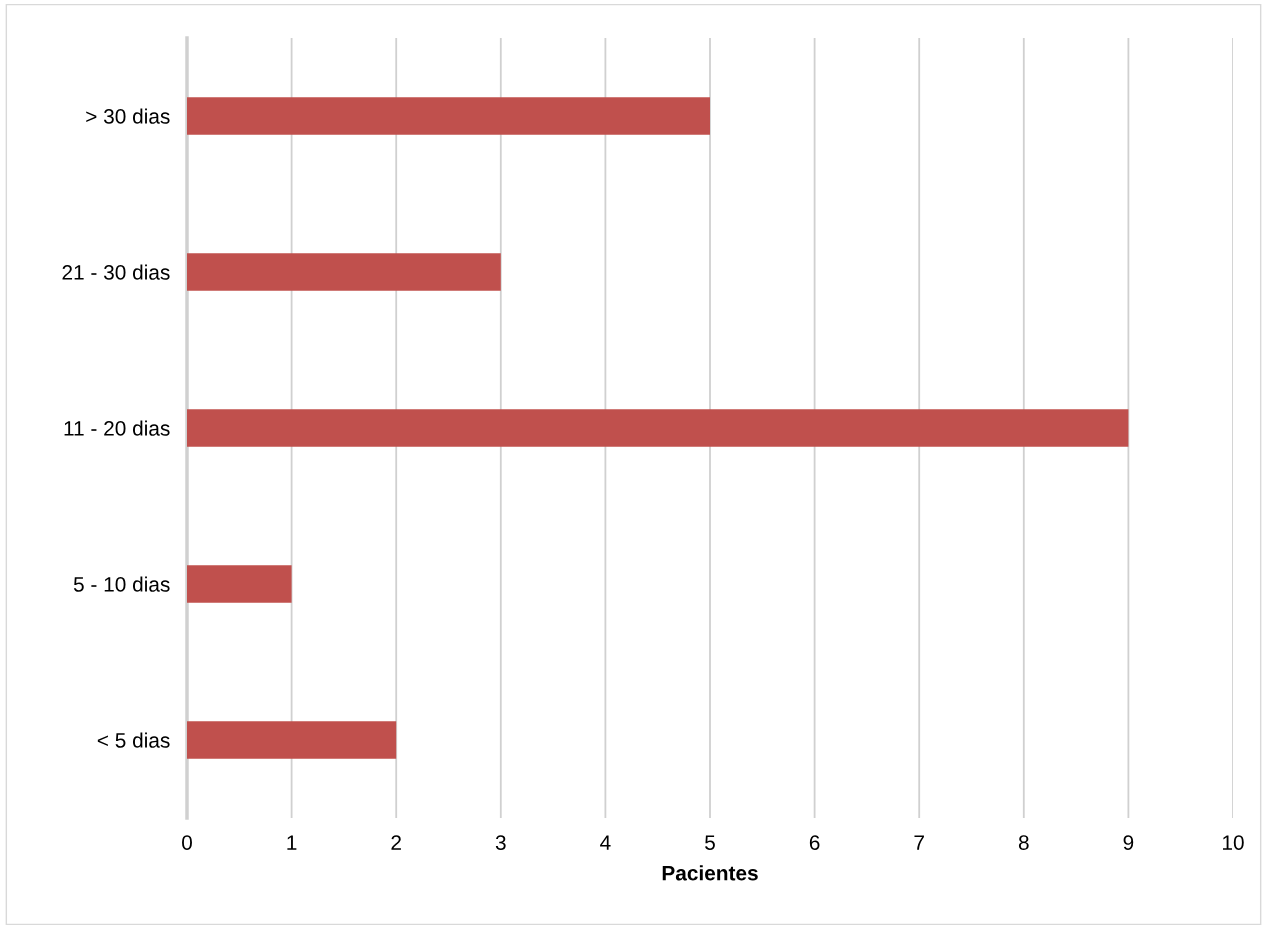 The height and width of the screenshot is (929, 1267). What do you see at coordinates (117, 428) in the screenshot?
I see `y-tick-label: 11 - 20 dias` at bounding box center [117, 428].